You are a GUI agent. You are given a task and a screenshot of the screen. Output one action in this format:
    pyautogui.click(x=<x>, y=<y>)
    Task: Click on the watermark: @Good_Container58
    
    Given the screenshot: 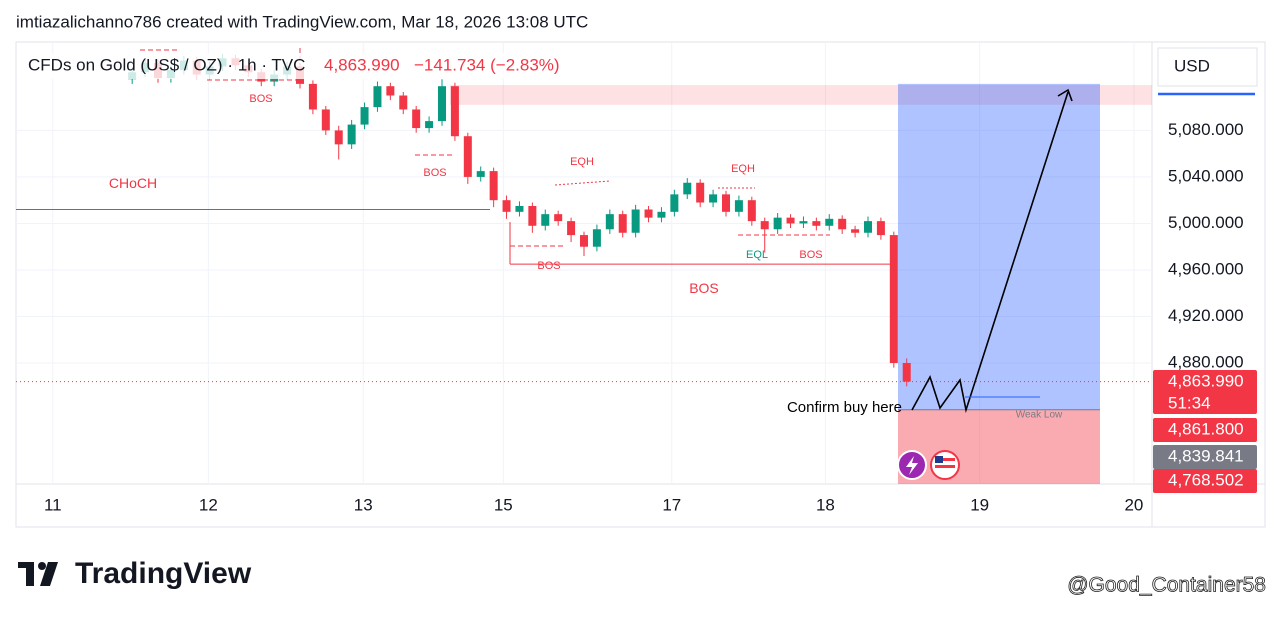 What is the action you would take?
    pyautogui.click(x=1166, y=585)
    